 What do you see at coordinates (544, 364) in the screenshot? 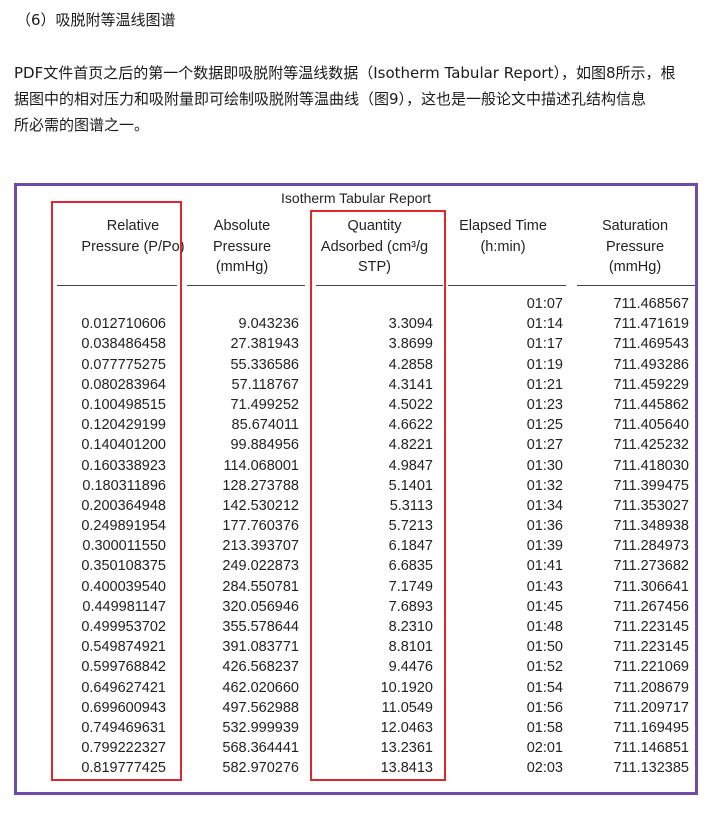
I see `table-cell: 01:19` at bounding box center [544, 364].